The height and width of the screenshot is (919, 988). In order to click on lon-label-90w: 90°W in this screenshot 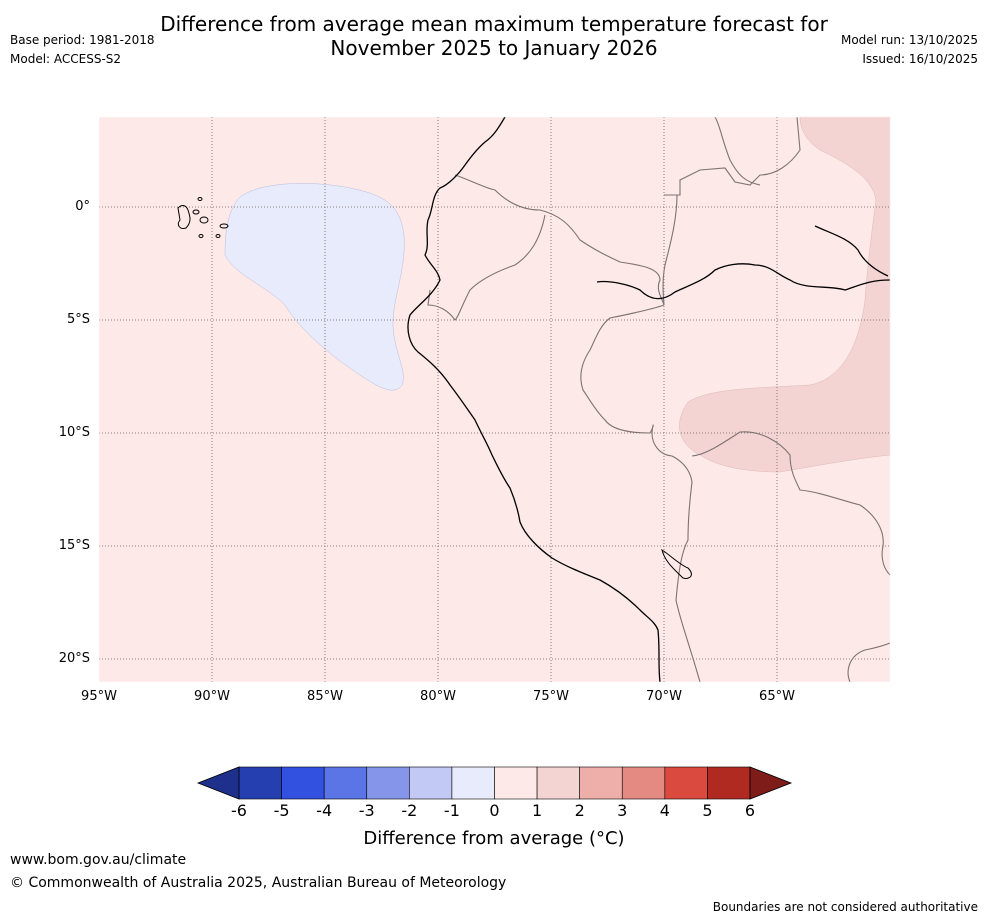, I will do `click(212, 696)`.